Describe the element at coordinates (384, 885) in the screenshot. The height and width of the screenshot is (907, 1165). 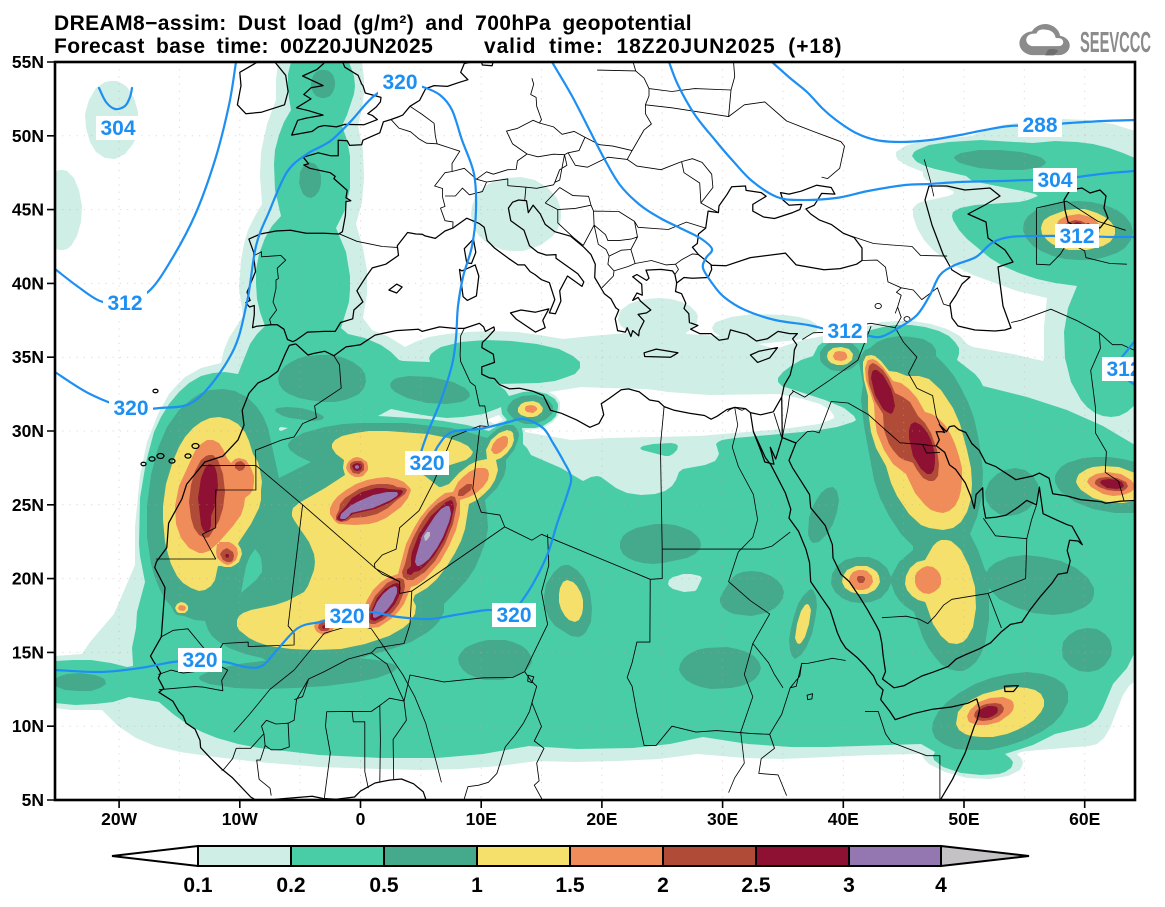
I see `svg-text: 0.5` at that location.